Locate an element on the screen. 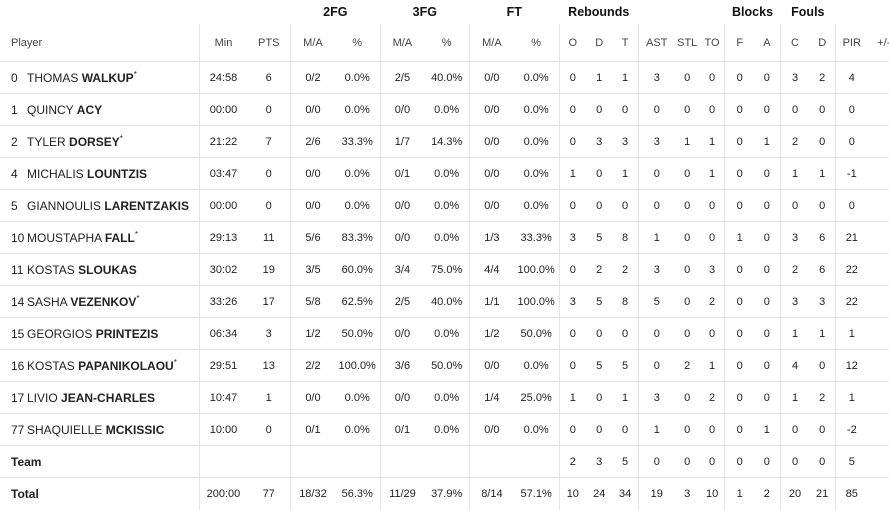 The width and height of the screenshot is (889, 510). column-header-pts: PTS is located at coordinates (268, 43).